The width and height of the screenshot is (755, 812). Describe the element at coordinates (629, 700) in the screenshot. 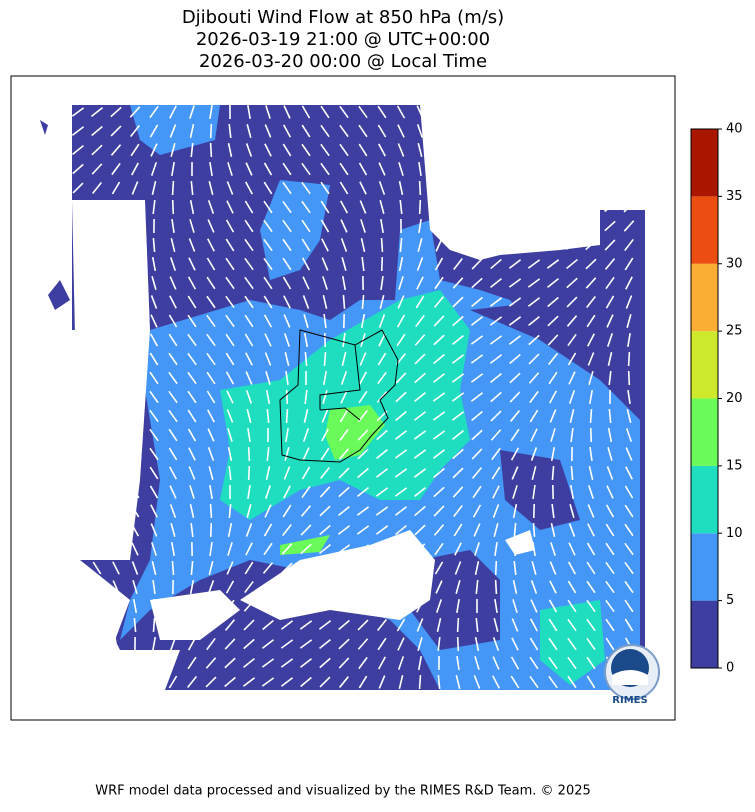

I see `logo-text: RIMES` at that location.